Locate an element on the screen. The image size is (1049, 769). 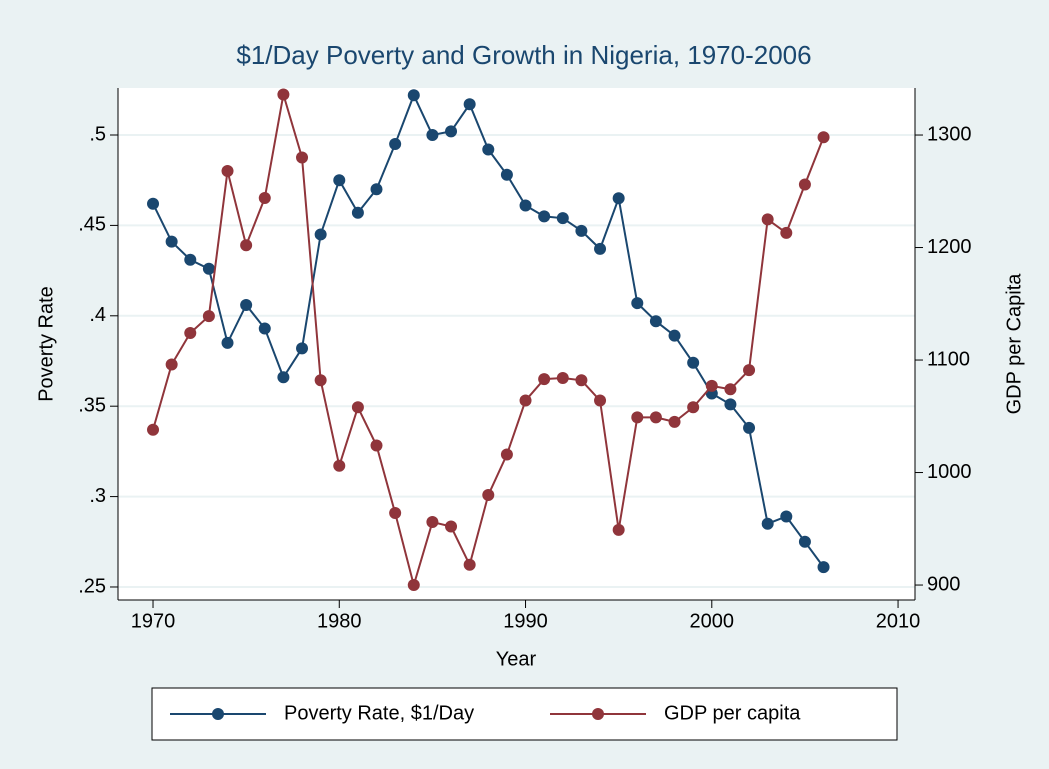
y-tick-label: .25 is located at coordinates (92, 586).